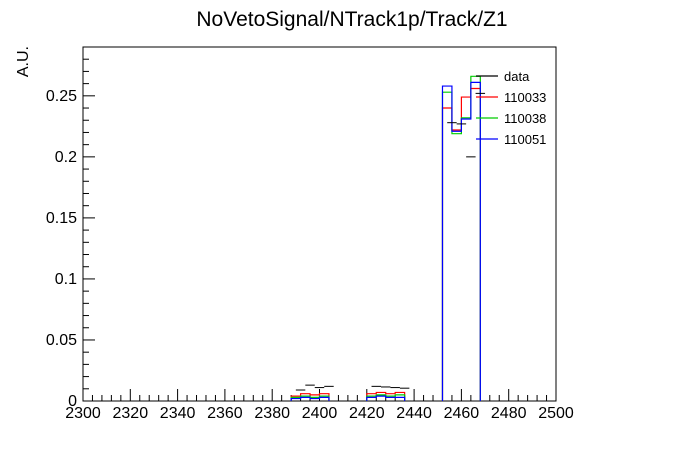 This screenshot has width=696, height=472. What do you see at coordinates (131, 413) in the screenshot?
I see `x-tick-label: 2320` at bounding box center [131, 413].